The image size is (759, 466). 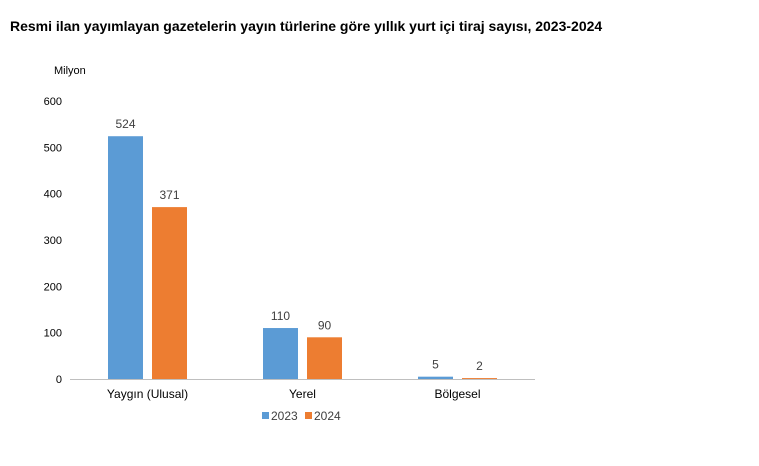 I want to click on category-label: Yerel, so click(x=302, y=394).